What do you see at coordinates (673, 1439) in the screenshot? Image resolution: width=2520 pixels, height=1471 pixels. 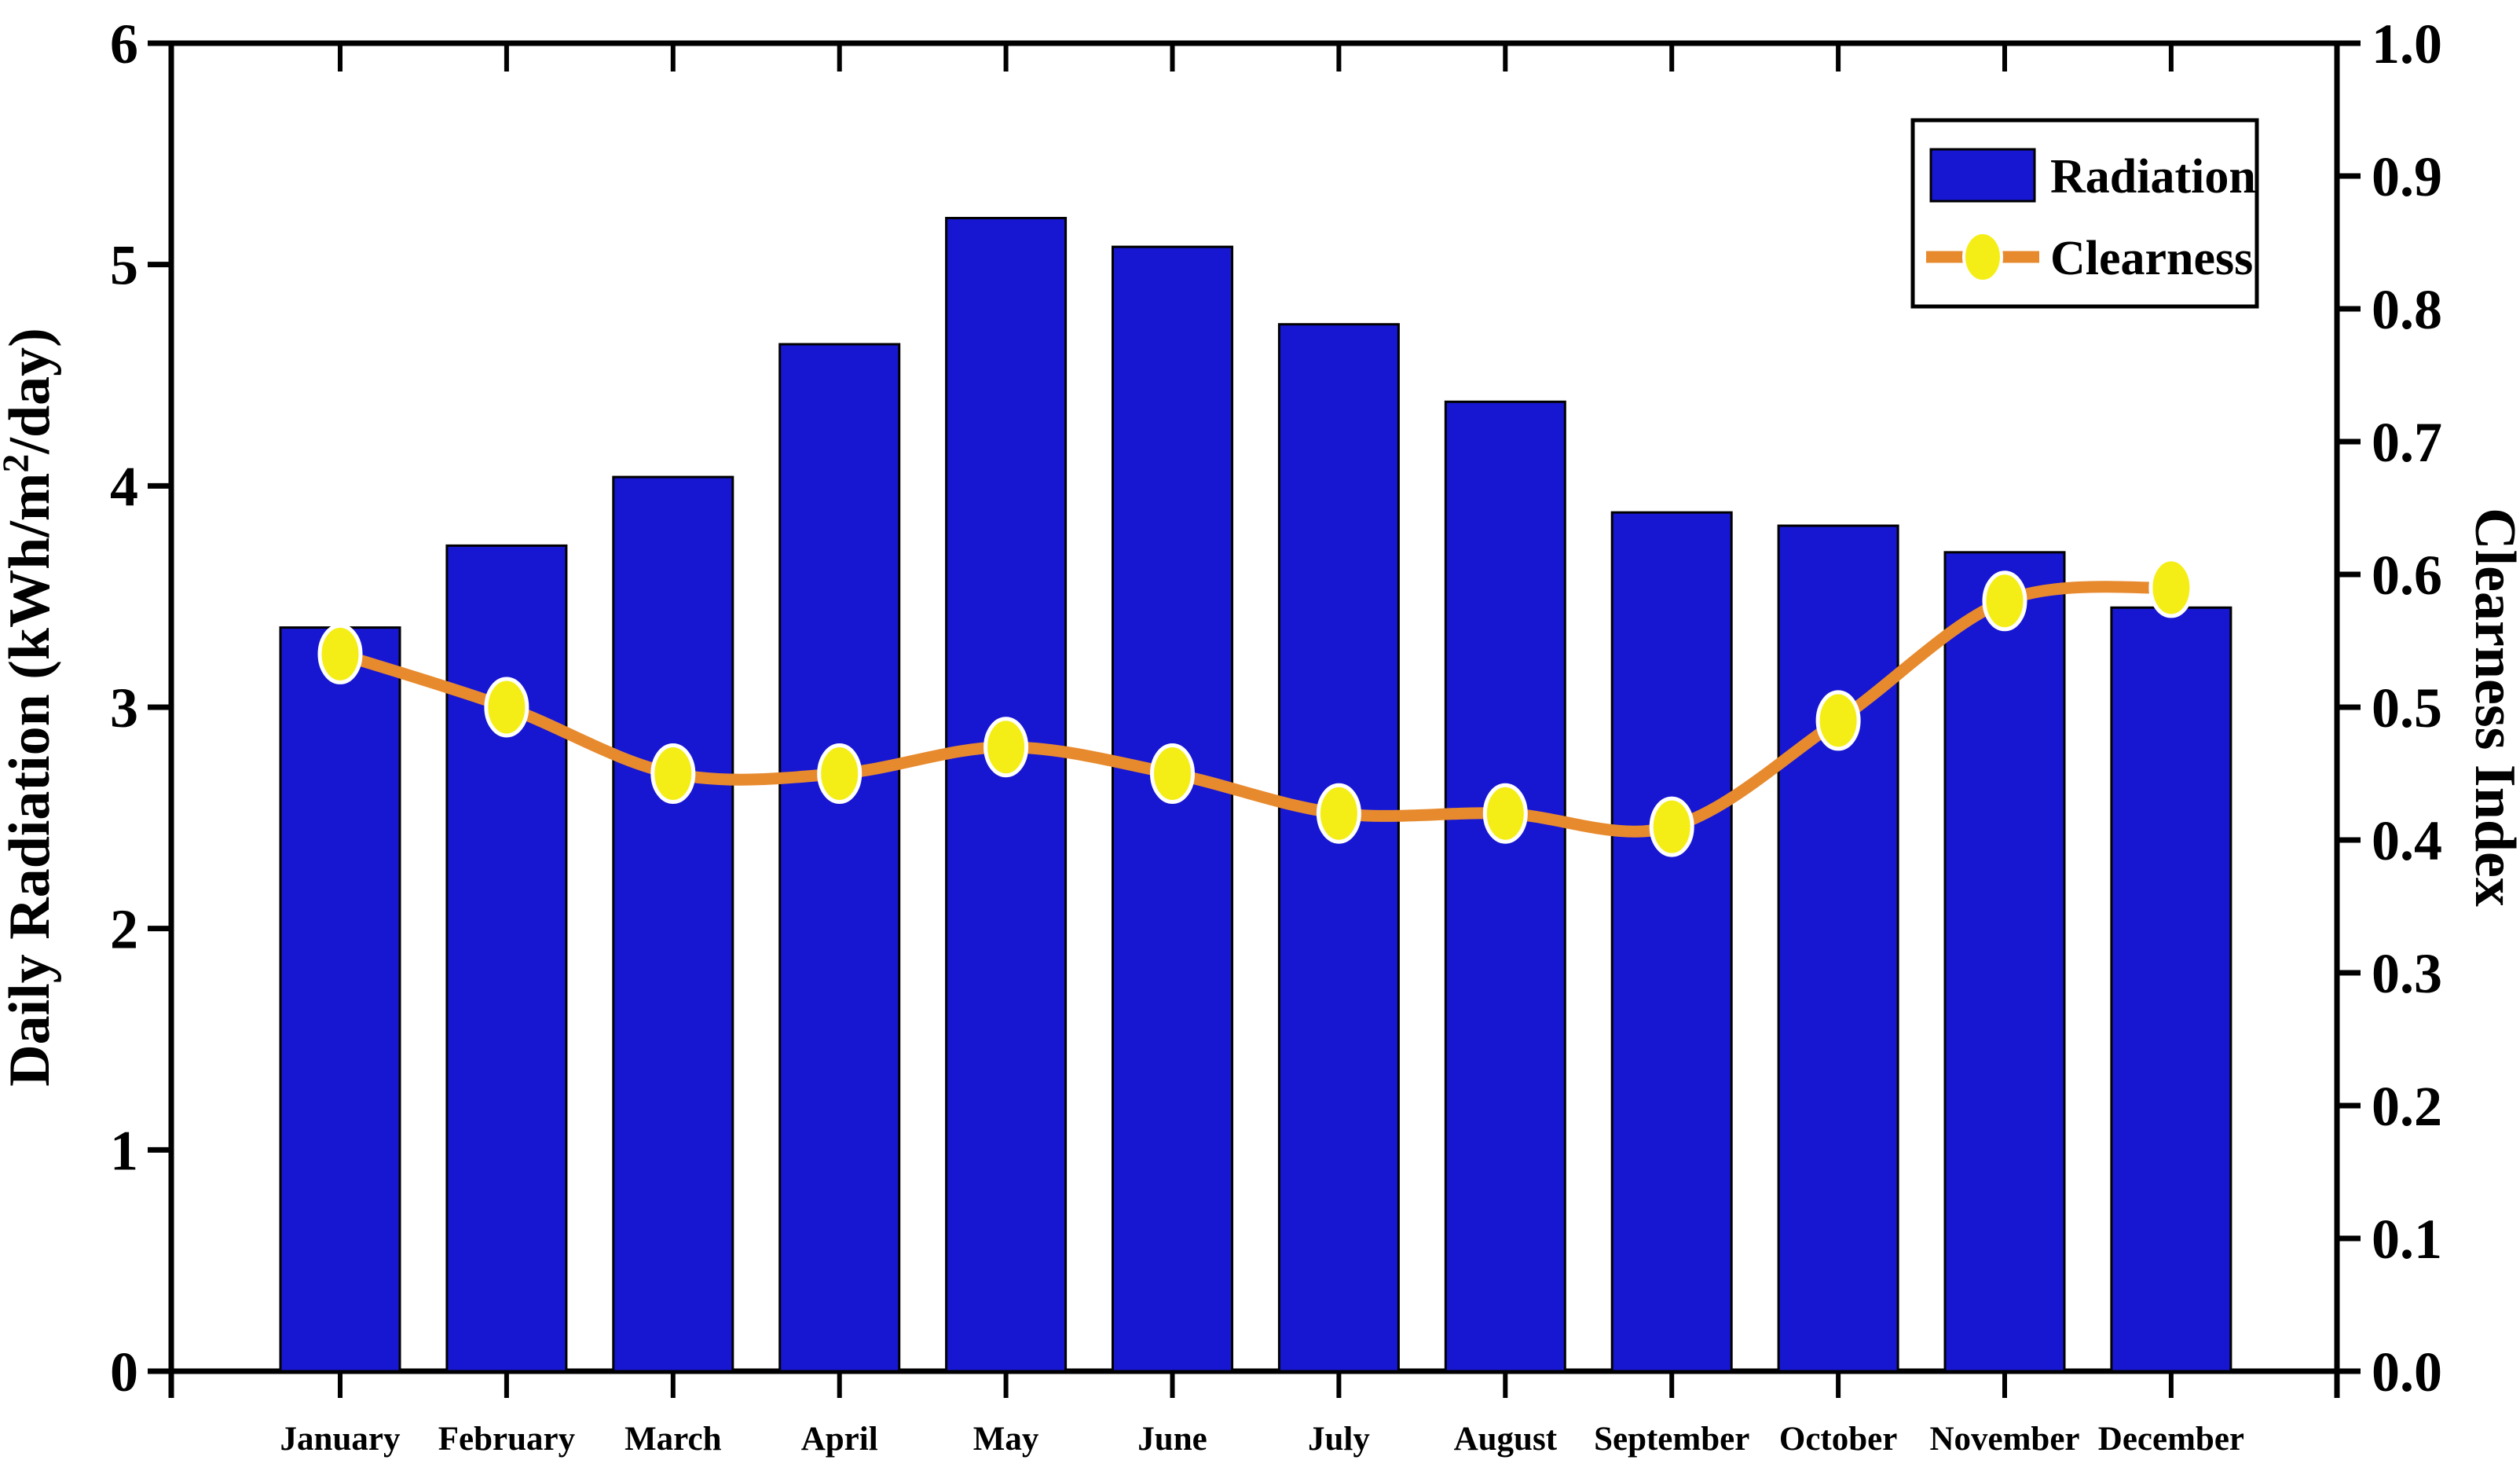 I see `x-axis-label-march: March` at bounding box center [673, 1439].